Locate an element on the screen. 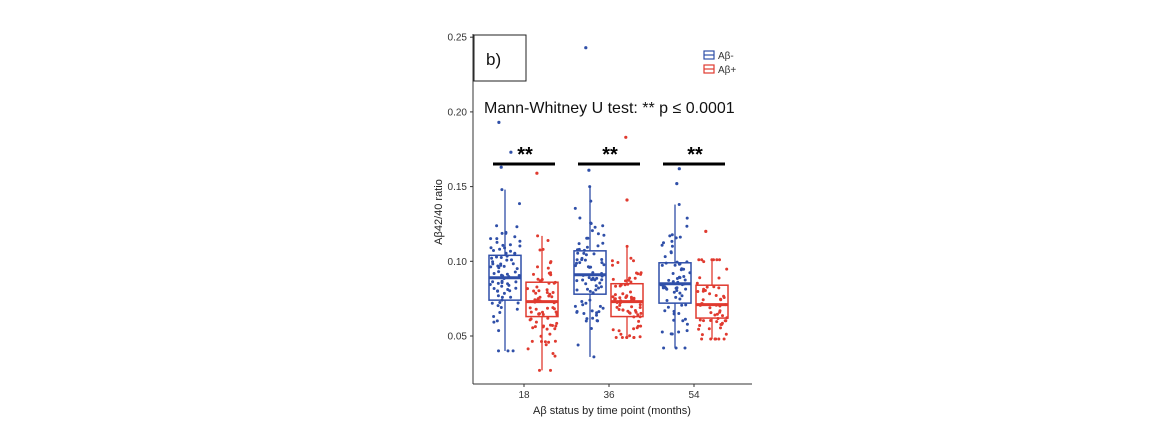 The width and height of the screenshot is (1176, 438). panel-label-box: b) is located at coordinates (500, 58).